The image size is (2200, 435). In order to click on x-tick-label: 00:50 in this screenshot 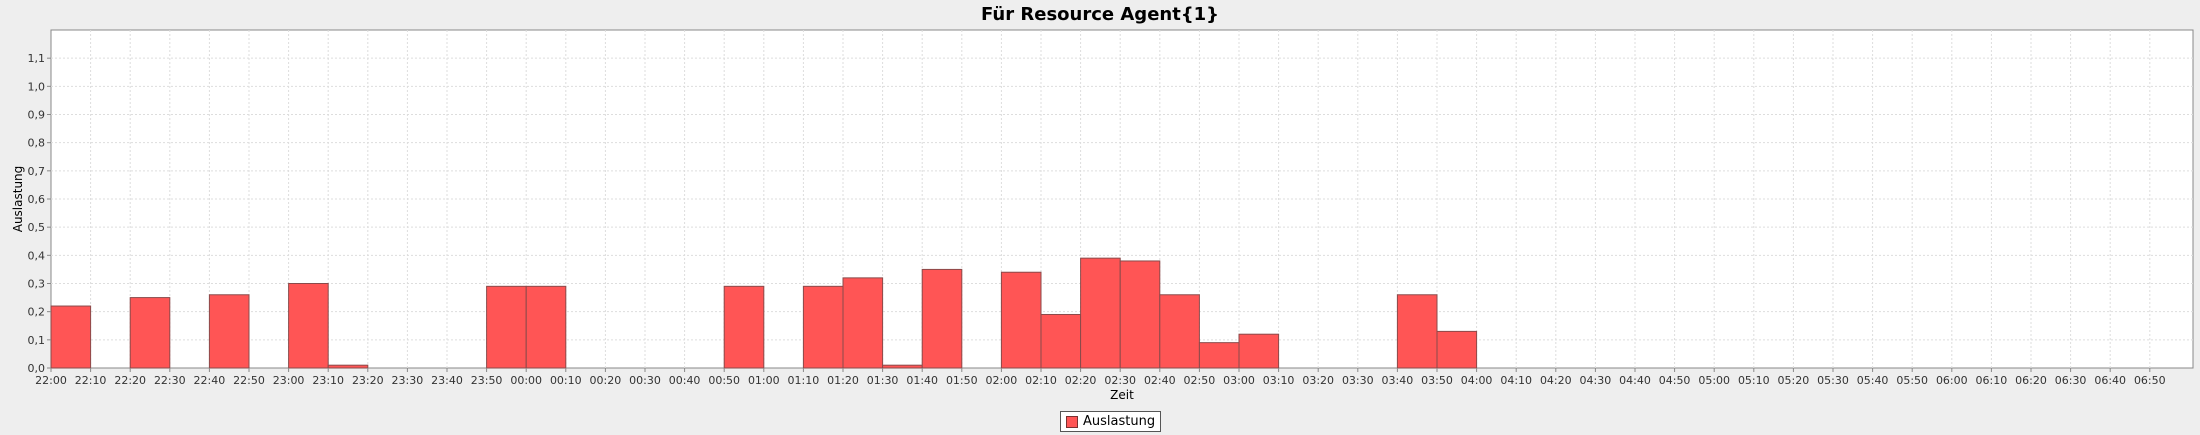, I will do `click(724, 380)`.